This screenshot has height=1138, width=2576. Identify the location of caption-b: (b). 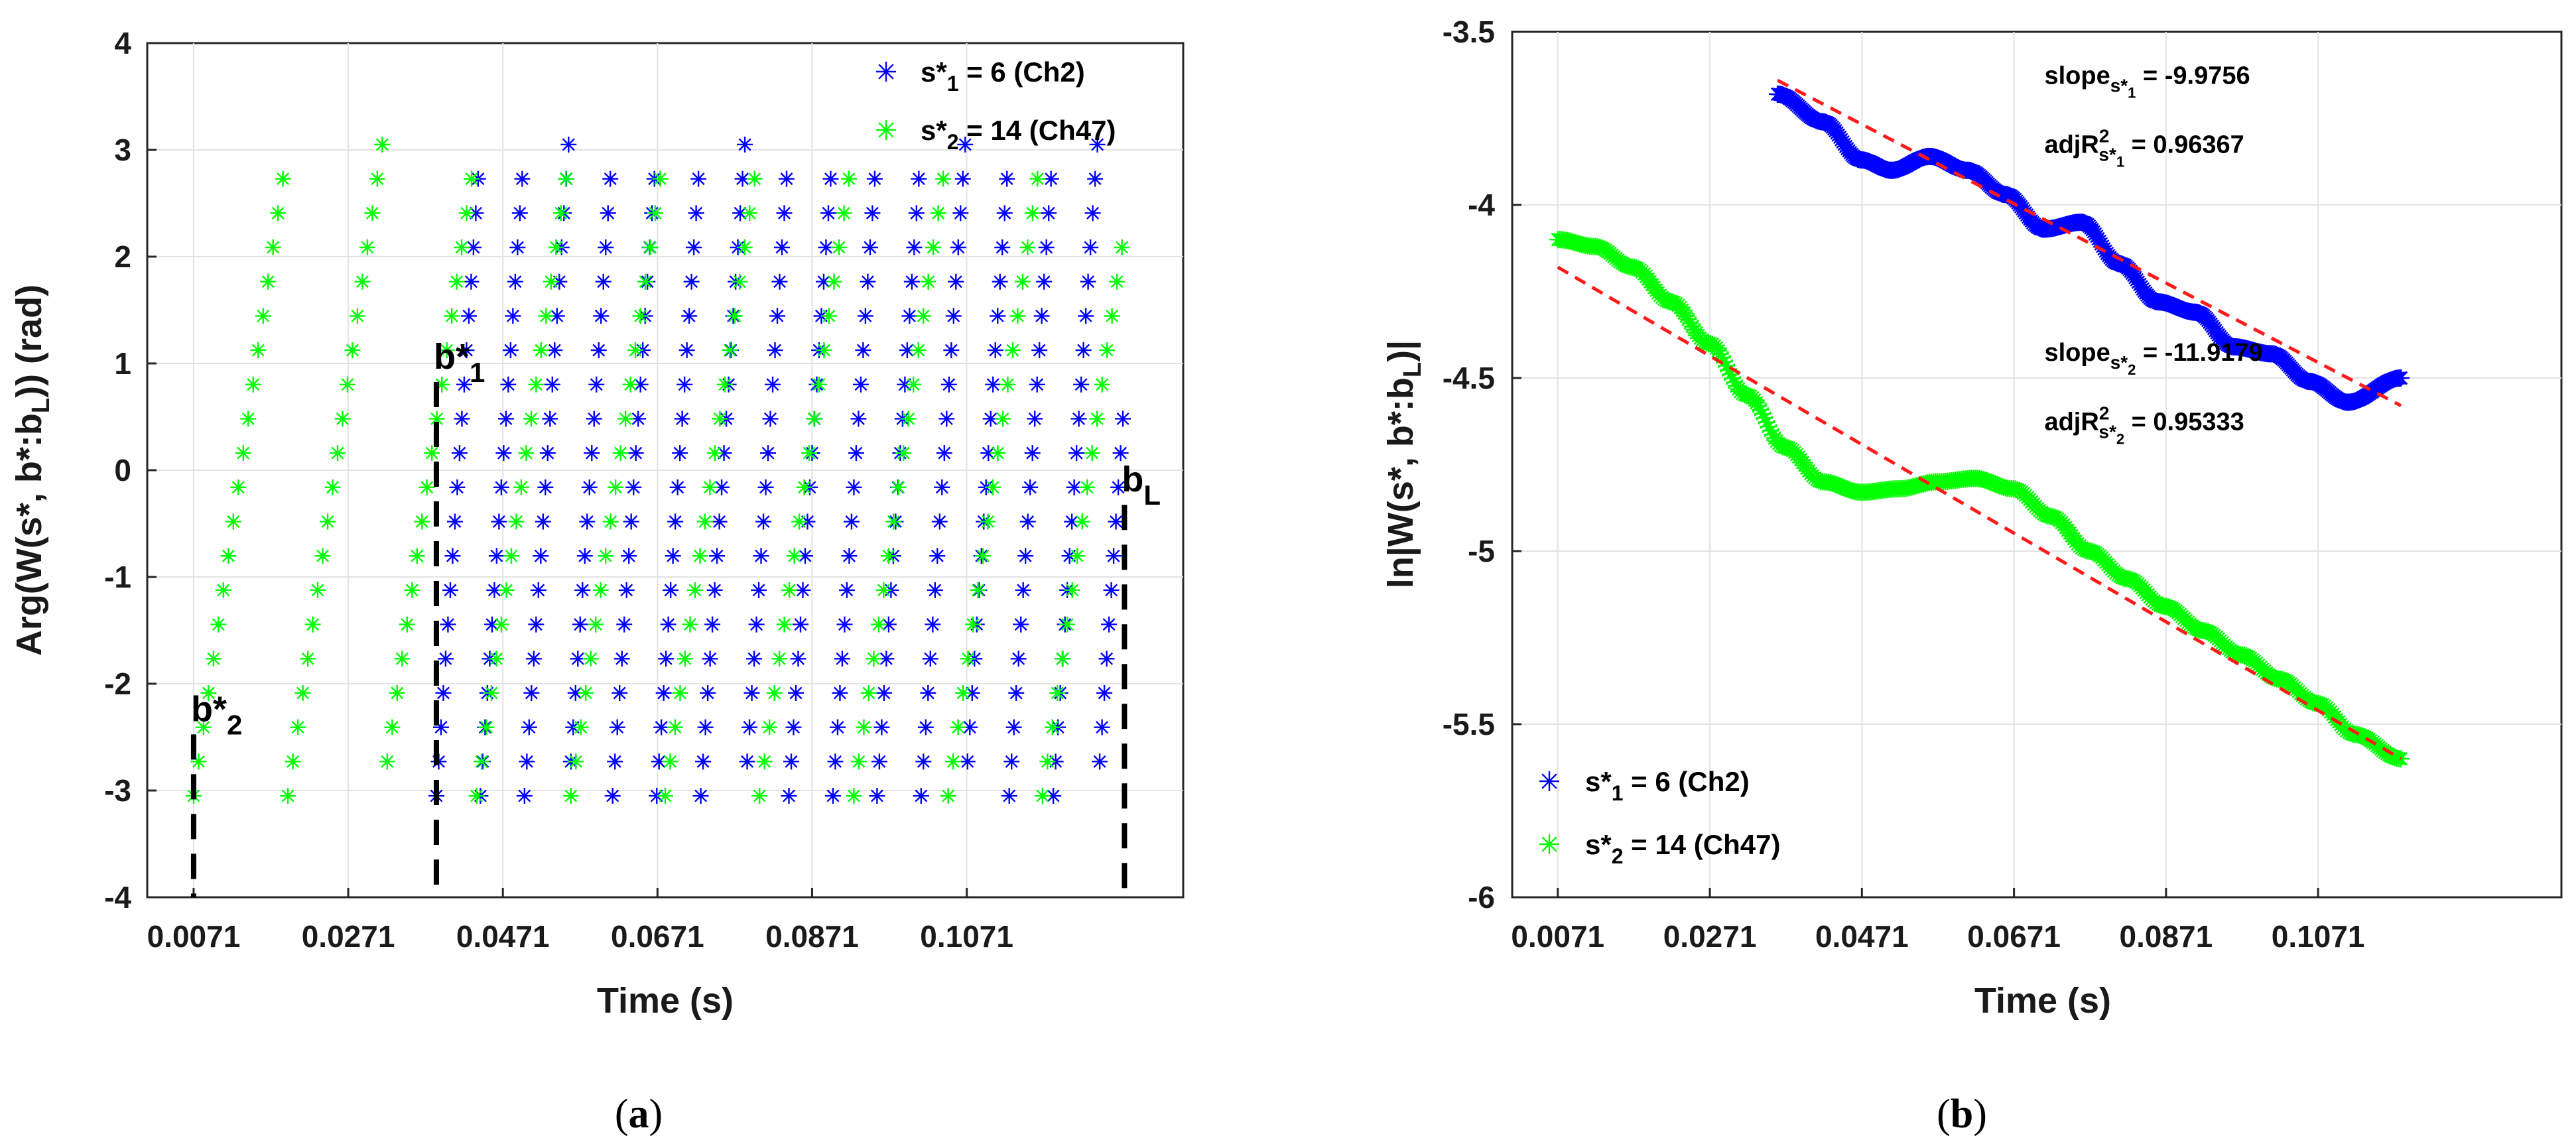
(1962, 1114).